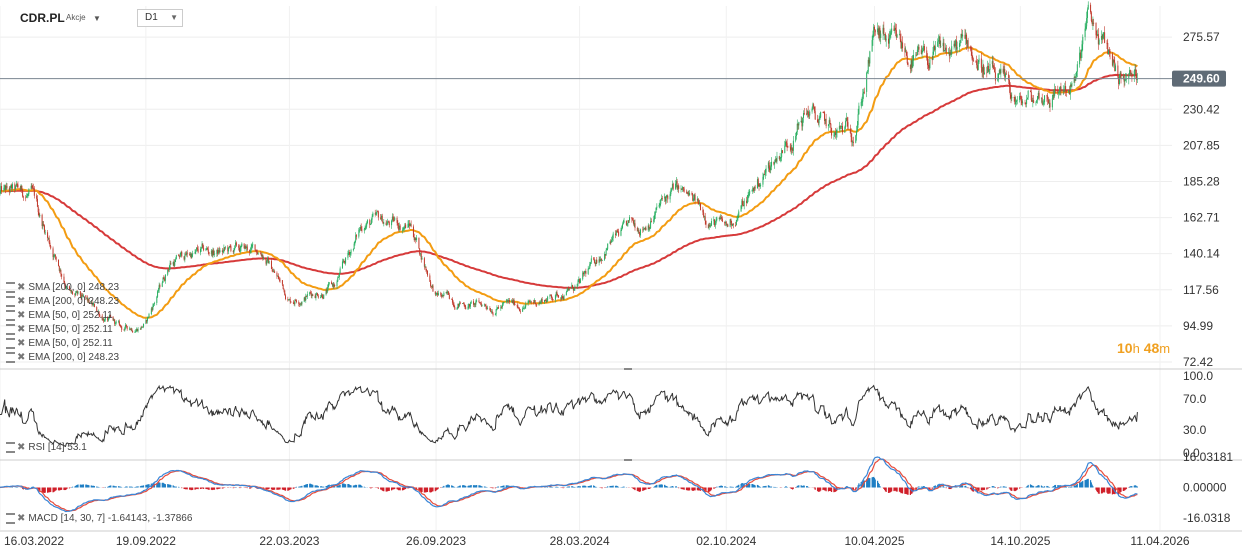 Image resolution: width=1242 pixels, height=552 pixels. I want to click on macd-legend: ✖ MACD [14, 30, 7] -1.64143, -1.37866, so click(99, 519).